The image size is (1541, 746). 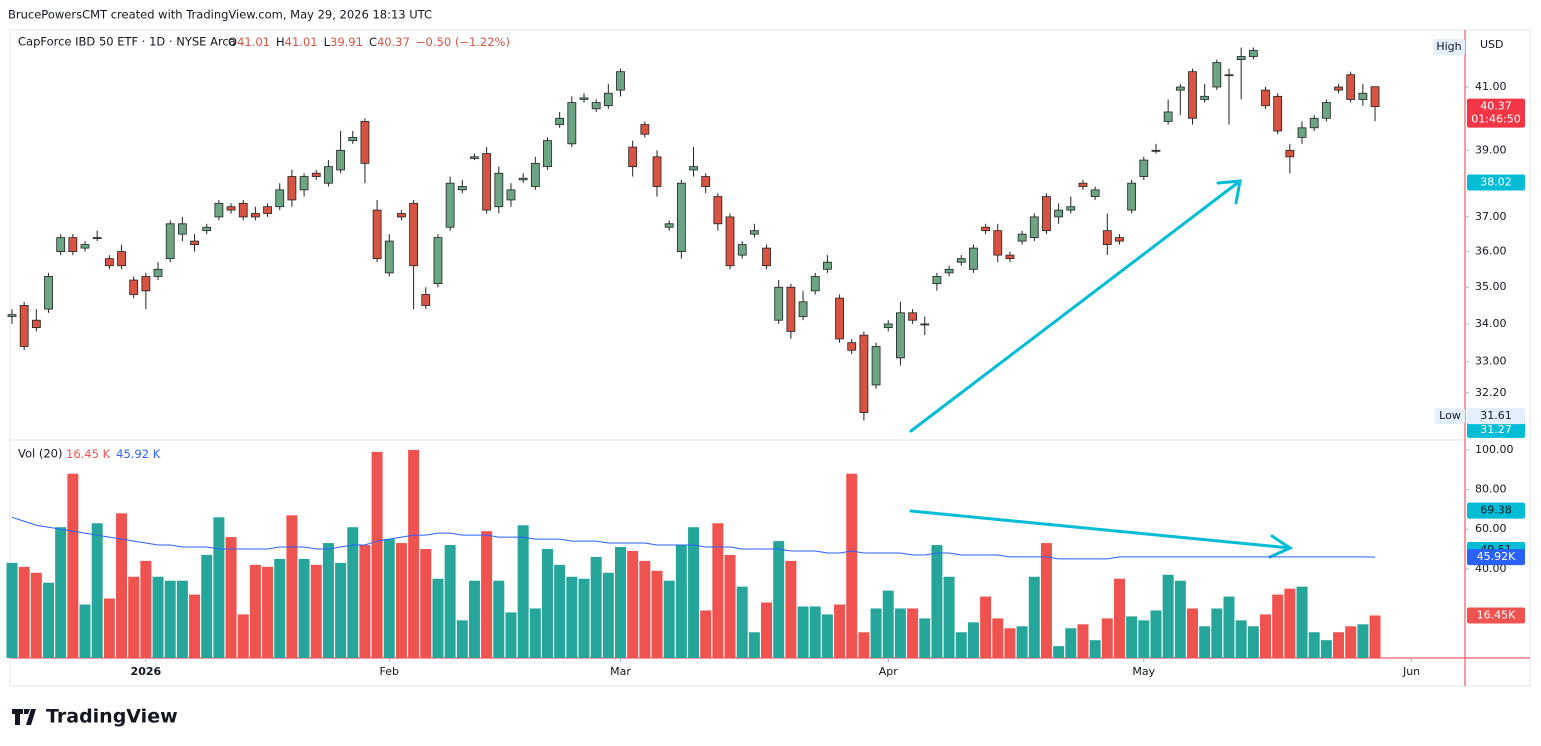 What do you see at coordinates (1496, 429) in the screenshot?
I see `price-tag-box` at bounding box center [1496, 429].